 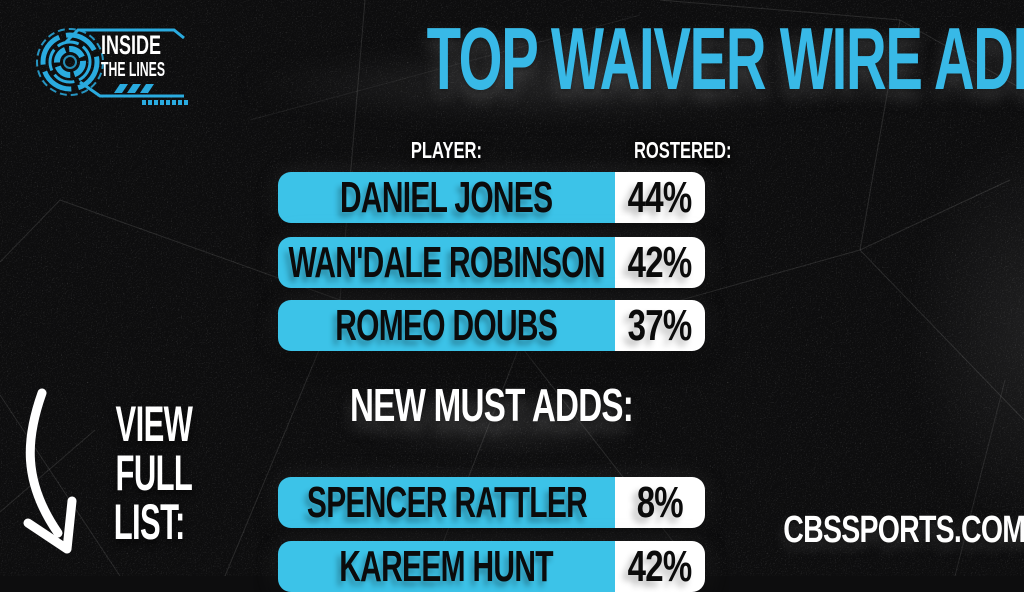 I want to click on footer-url-main: CBSSPORTS.COM/, so click(x=903, y=530).